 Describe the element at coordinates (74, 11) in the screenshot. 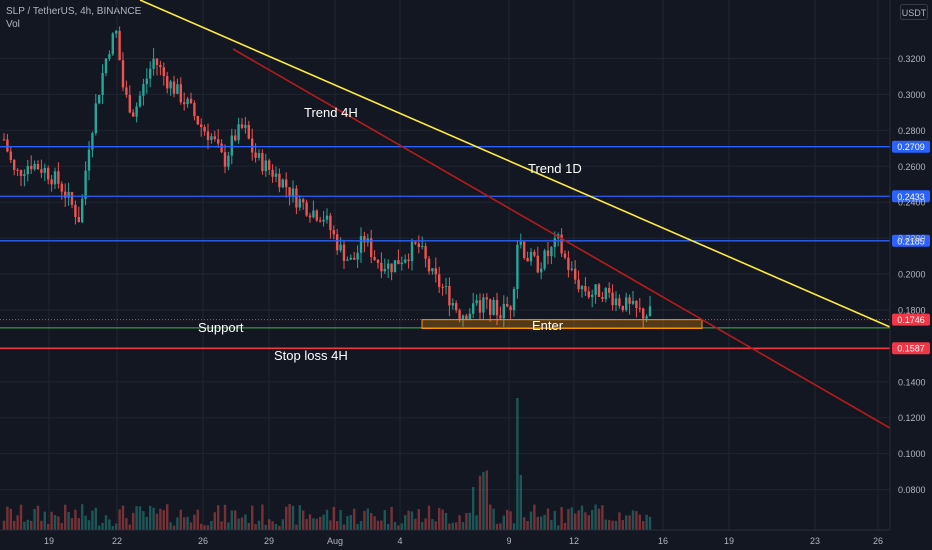

I see `chart-title: SLP / TetherUS, 4h, BINANCE` at that location.